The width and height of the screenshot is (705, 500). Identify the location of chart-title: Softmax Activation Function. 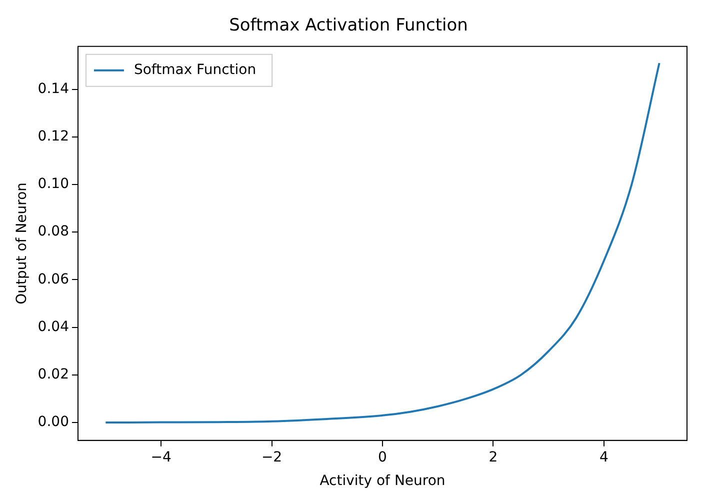
(348, 26).